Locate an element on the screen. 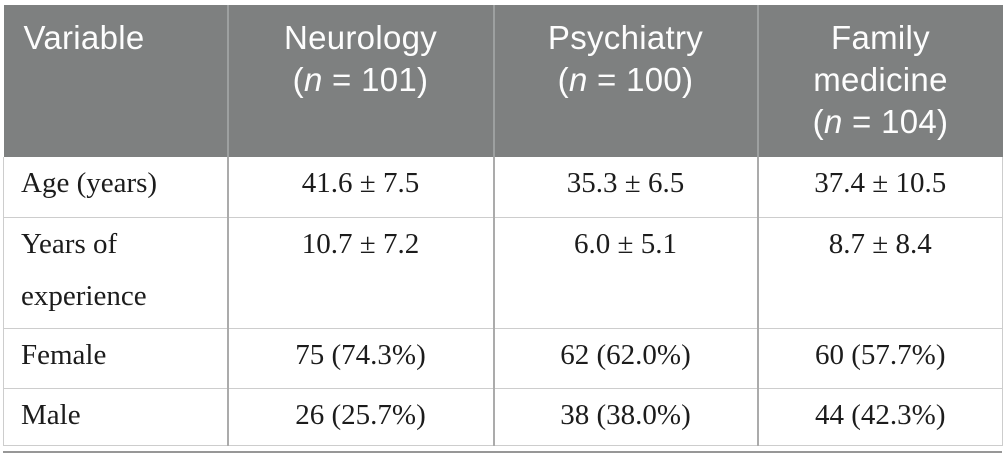  cell-value: 37.4 ± 10.5 is located at coordinates (880, 187).